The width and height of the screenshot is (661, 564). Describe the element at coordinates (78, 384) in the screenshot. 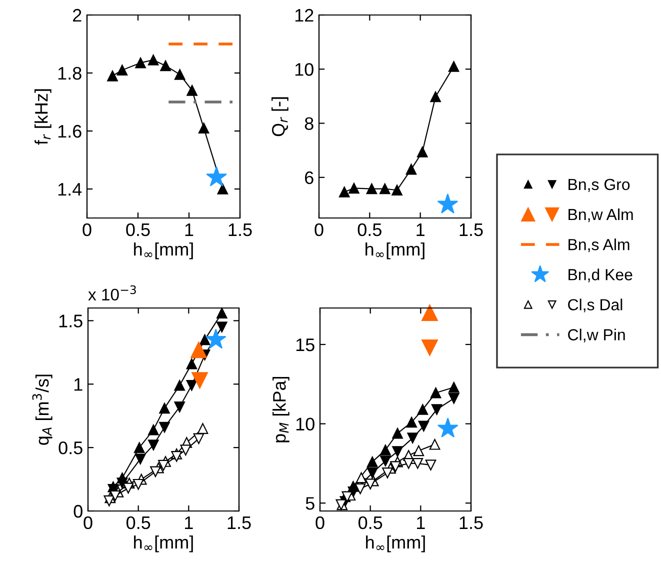

I see `y-tick-label: 1` at that location.